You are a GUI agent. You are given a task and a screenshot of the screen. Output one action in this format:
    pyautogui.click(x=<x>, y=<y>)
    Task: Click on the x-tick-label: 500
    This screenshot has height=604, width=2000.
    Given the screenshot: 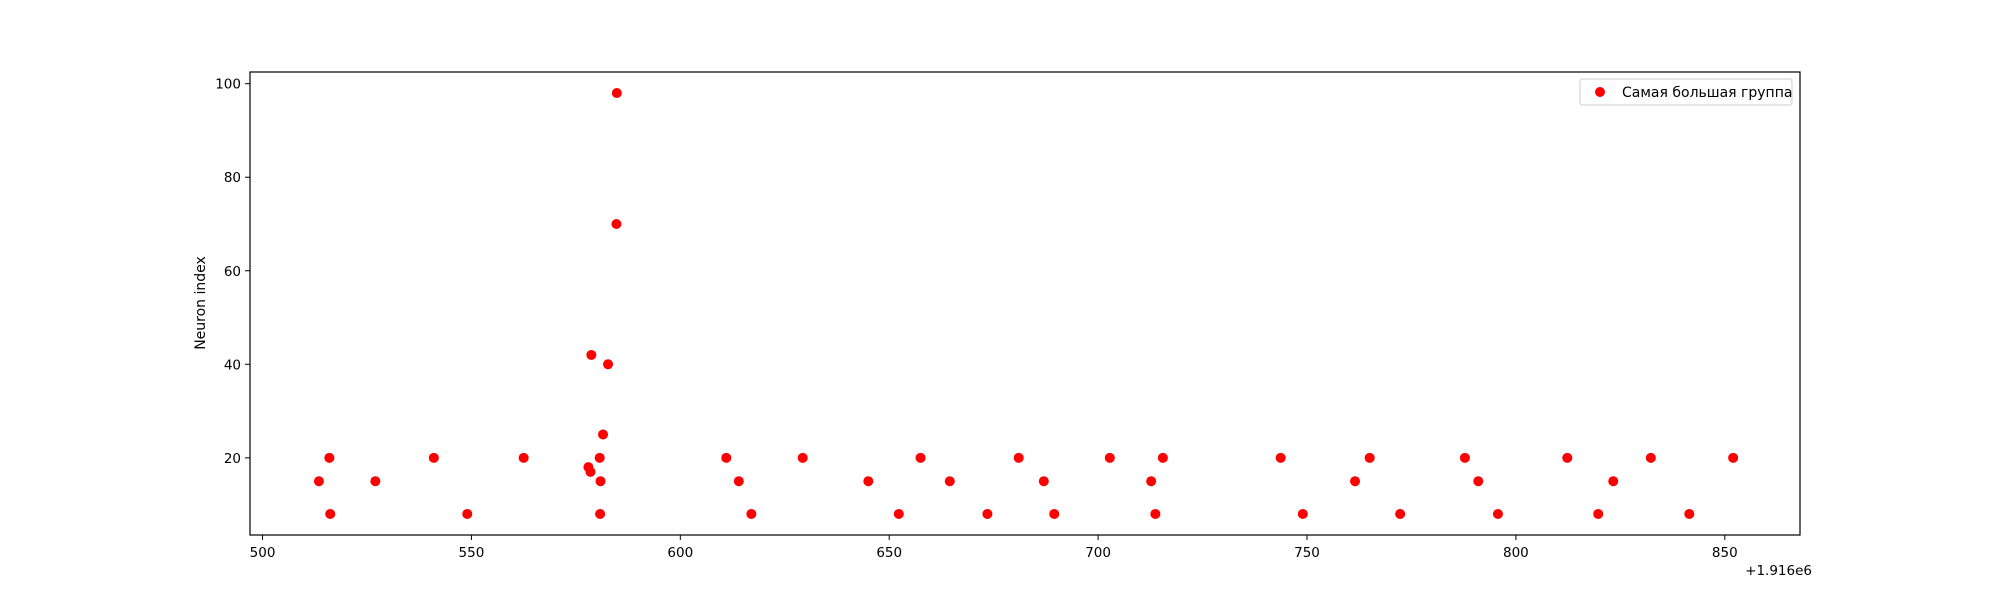 What is the action you would take?
    pyautogui.click(x=263, y=553)
    